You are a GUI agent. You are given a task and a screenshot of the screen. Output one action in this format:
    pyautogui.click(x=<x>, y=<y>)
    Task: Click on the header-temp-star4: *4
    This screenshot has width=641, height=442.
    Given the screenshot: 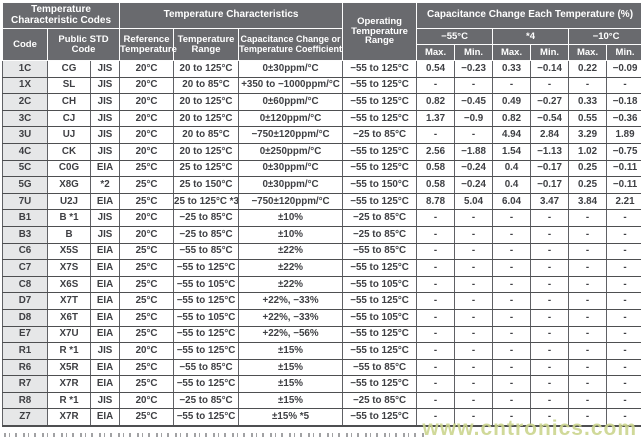 What is the action you would take?
    pyautogui.click(x=531, y=36)
    